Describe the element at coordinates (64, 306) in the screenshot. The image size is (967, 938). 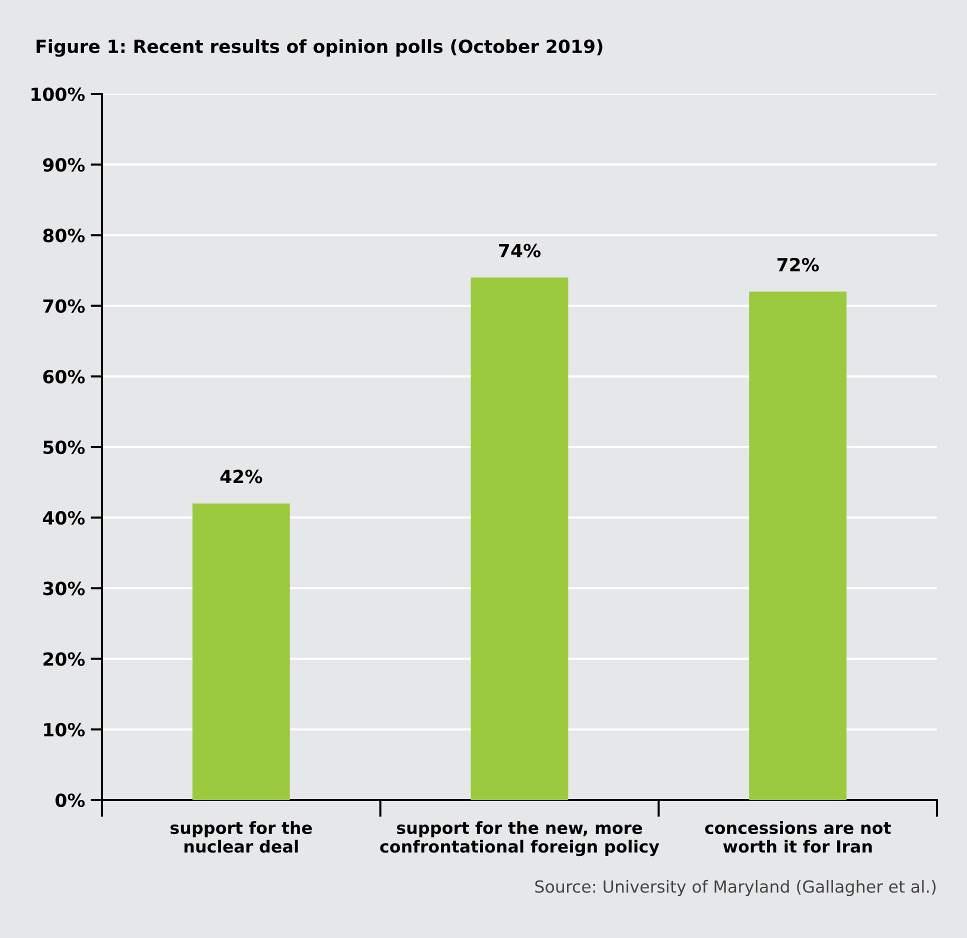
I see `y-tick-label: 70%` at that location.